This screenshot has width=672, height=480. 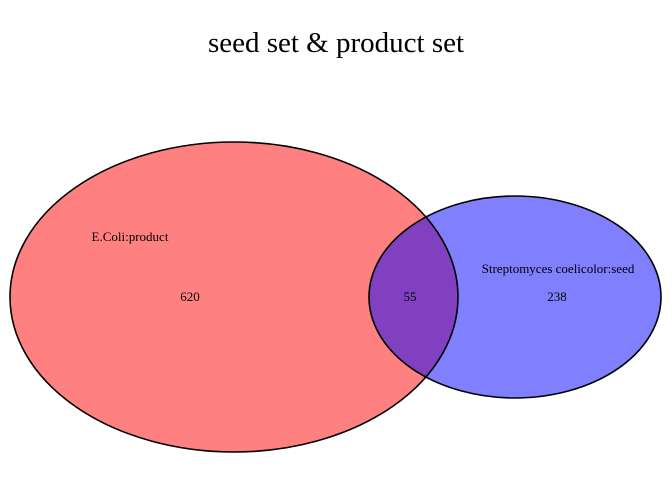 What do you see at coordinates (558, 268) in the screenshot?
I see `set-b-label: Streptomyces coelicolor:seed` at bounding box center [558, 268].